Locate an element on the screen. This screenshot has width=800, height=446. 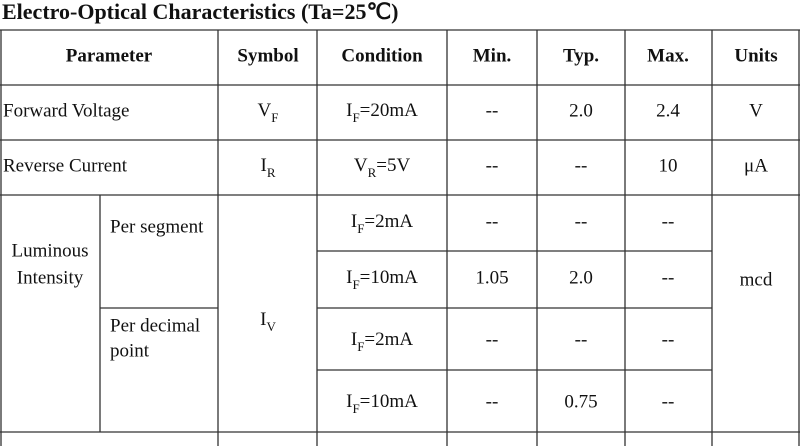
symbol: IV is located at coordinates (268, 321).